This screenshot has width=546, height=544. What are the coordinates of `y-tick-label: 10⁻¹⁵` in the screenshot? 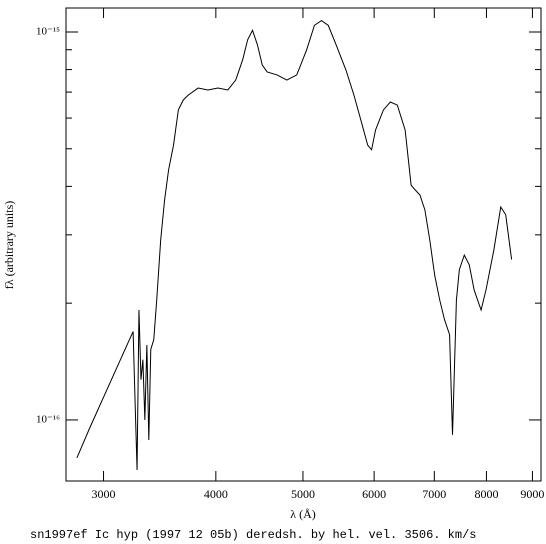 It's located at (48, 32).